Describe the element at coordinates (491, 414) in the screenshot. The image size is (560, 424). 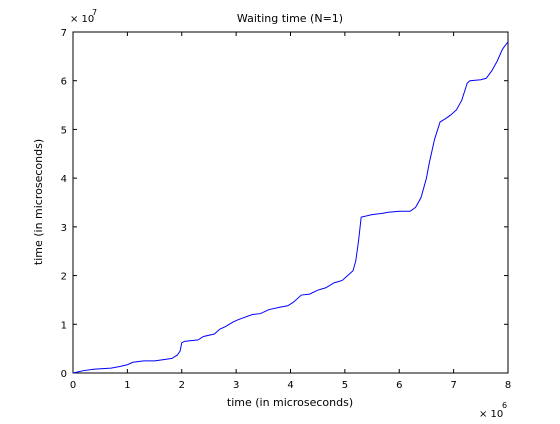
I see `x-multiplier-base: × 10` at that location.